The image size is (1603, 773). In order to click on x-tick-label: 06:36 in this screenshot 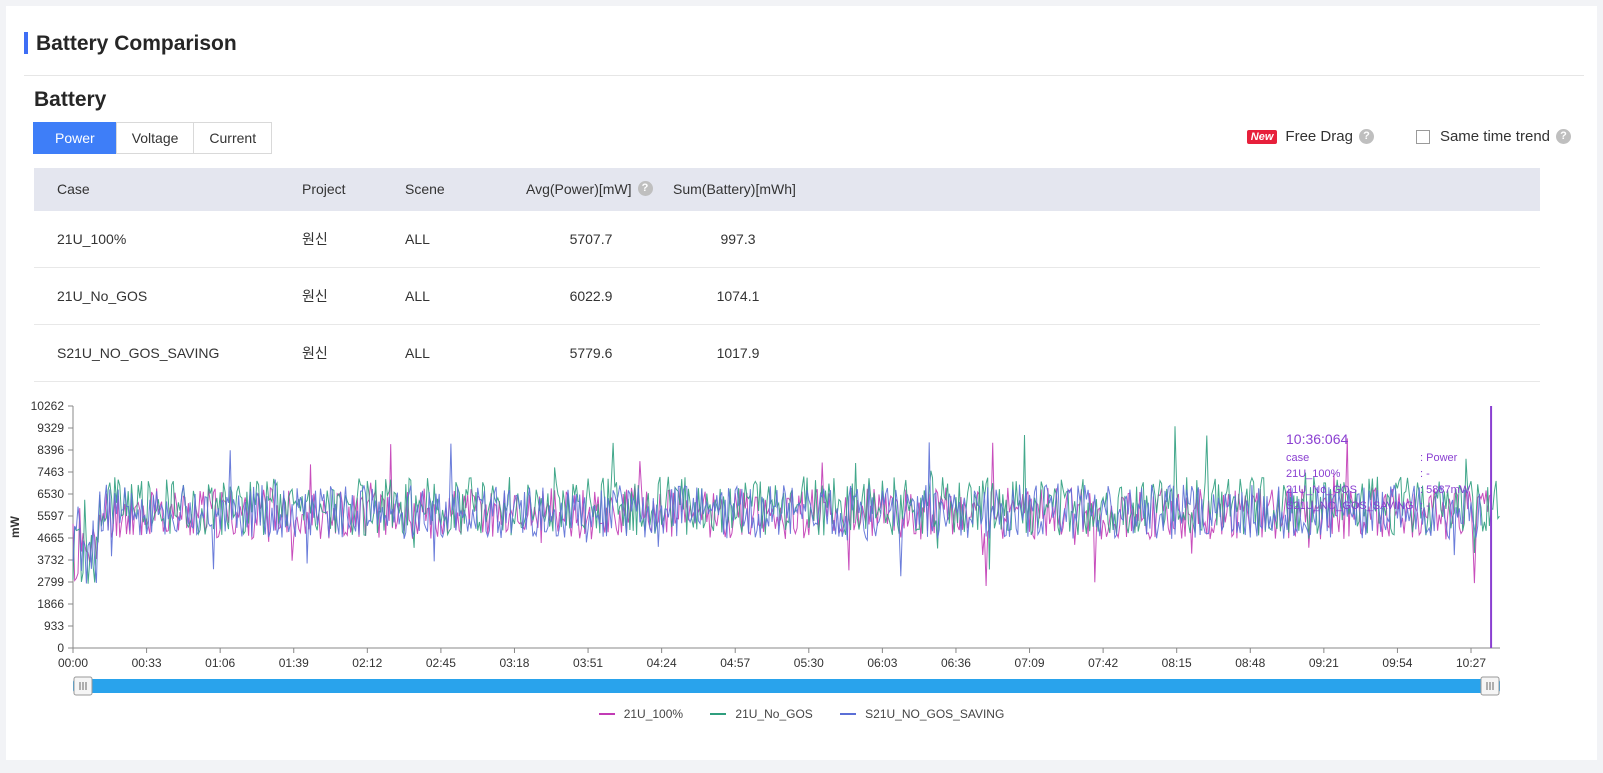, I will do `click(956, 663)`.